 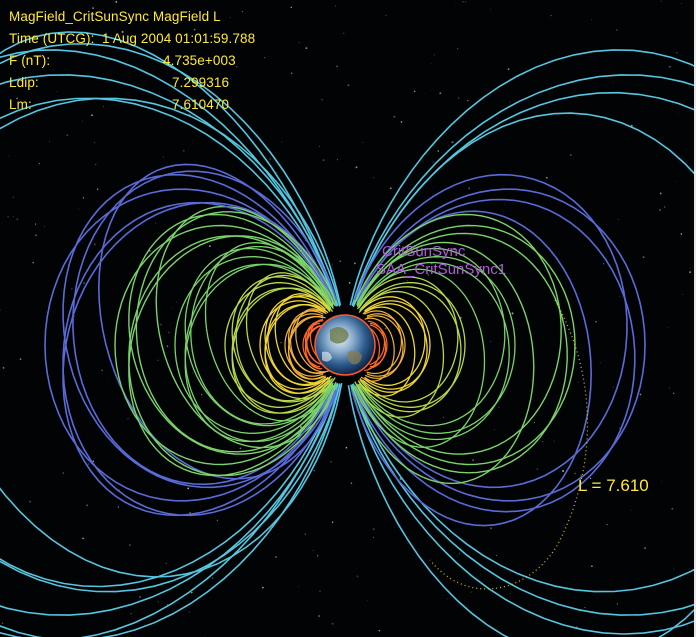 What do you see at coordinates (441, 269) in the screenshot?
I see `sensor-label: SAA_CritSunSync1` at bounding box center [441, 269].